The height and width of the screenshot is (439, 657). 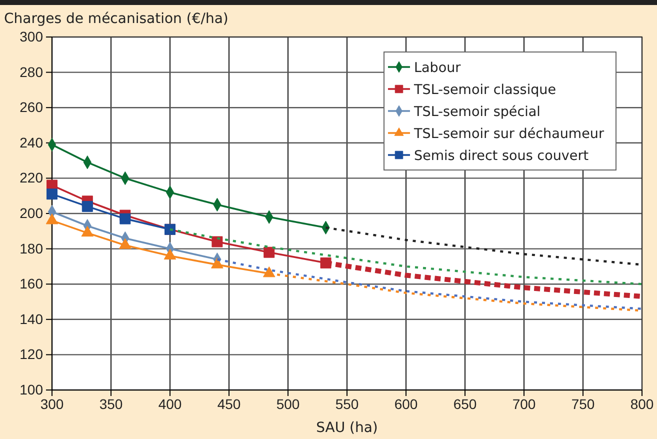 What do you see at coordinates (32, 107) in the screenshot?
I see `y-tick-label: 260` at bounding box center [32, 107].